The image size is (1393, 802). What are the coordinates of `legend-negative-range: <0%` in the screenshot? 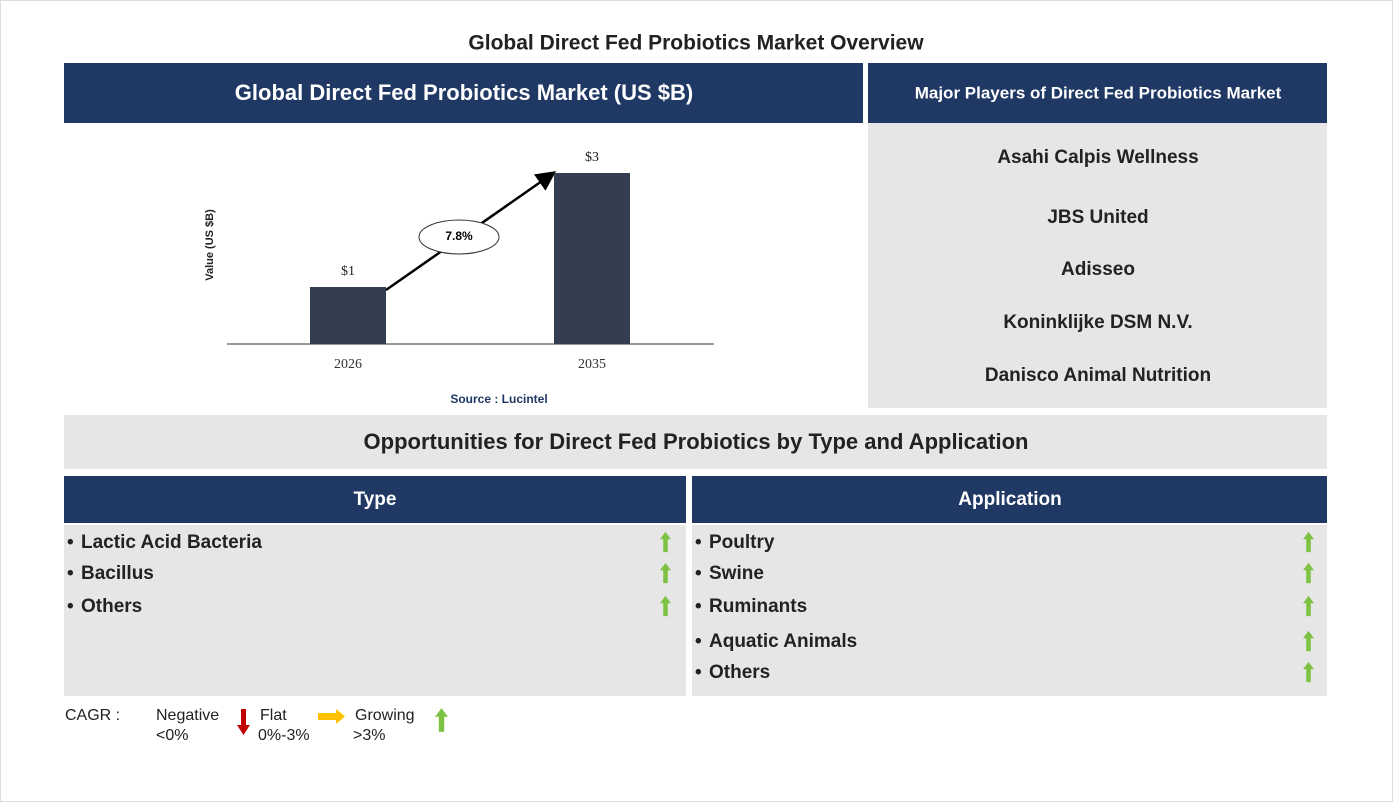 It's located at (172, 735).